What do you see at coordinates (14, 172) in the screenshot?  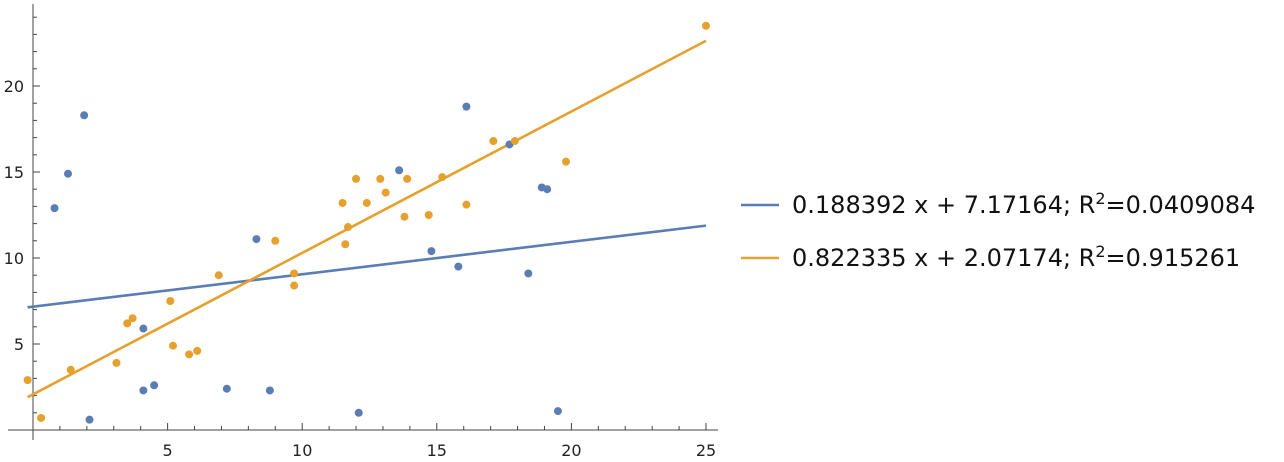 I see `y-tick-label: 15` at bounding box center [14, 172].